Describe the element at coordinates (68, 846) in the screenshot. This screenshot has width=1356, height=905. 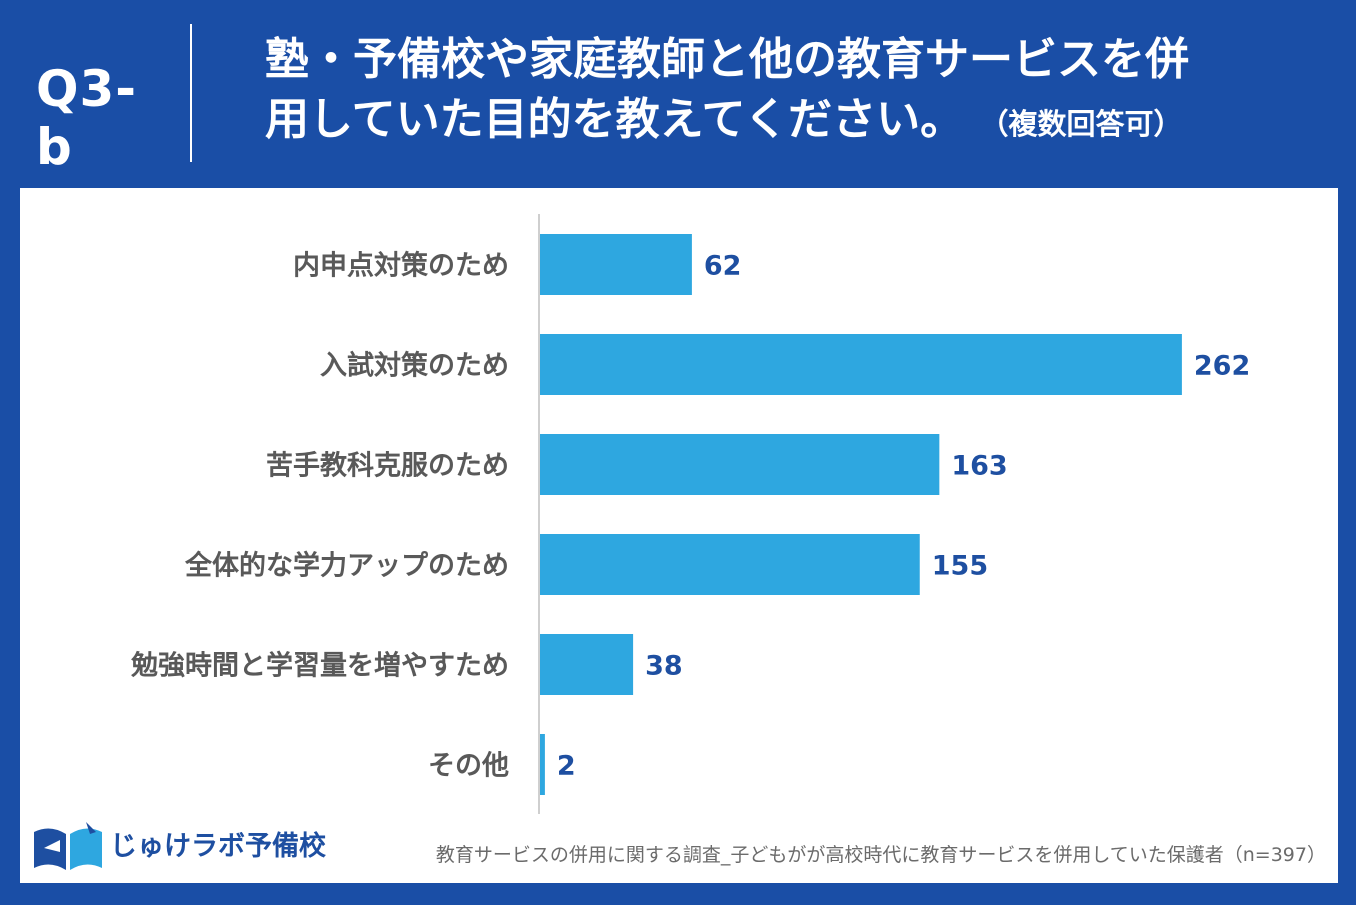
I see `book-logo-icon` at that location.